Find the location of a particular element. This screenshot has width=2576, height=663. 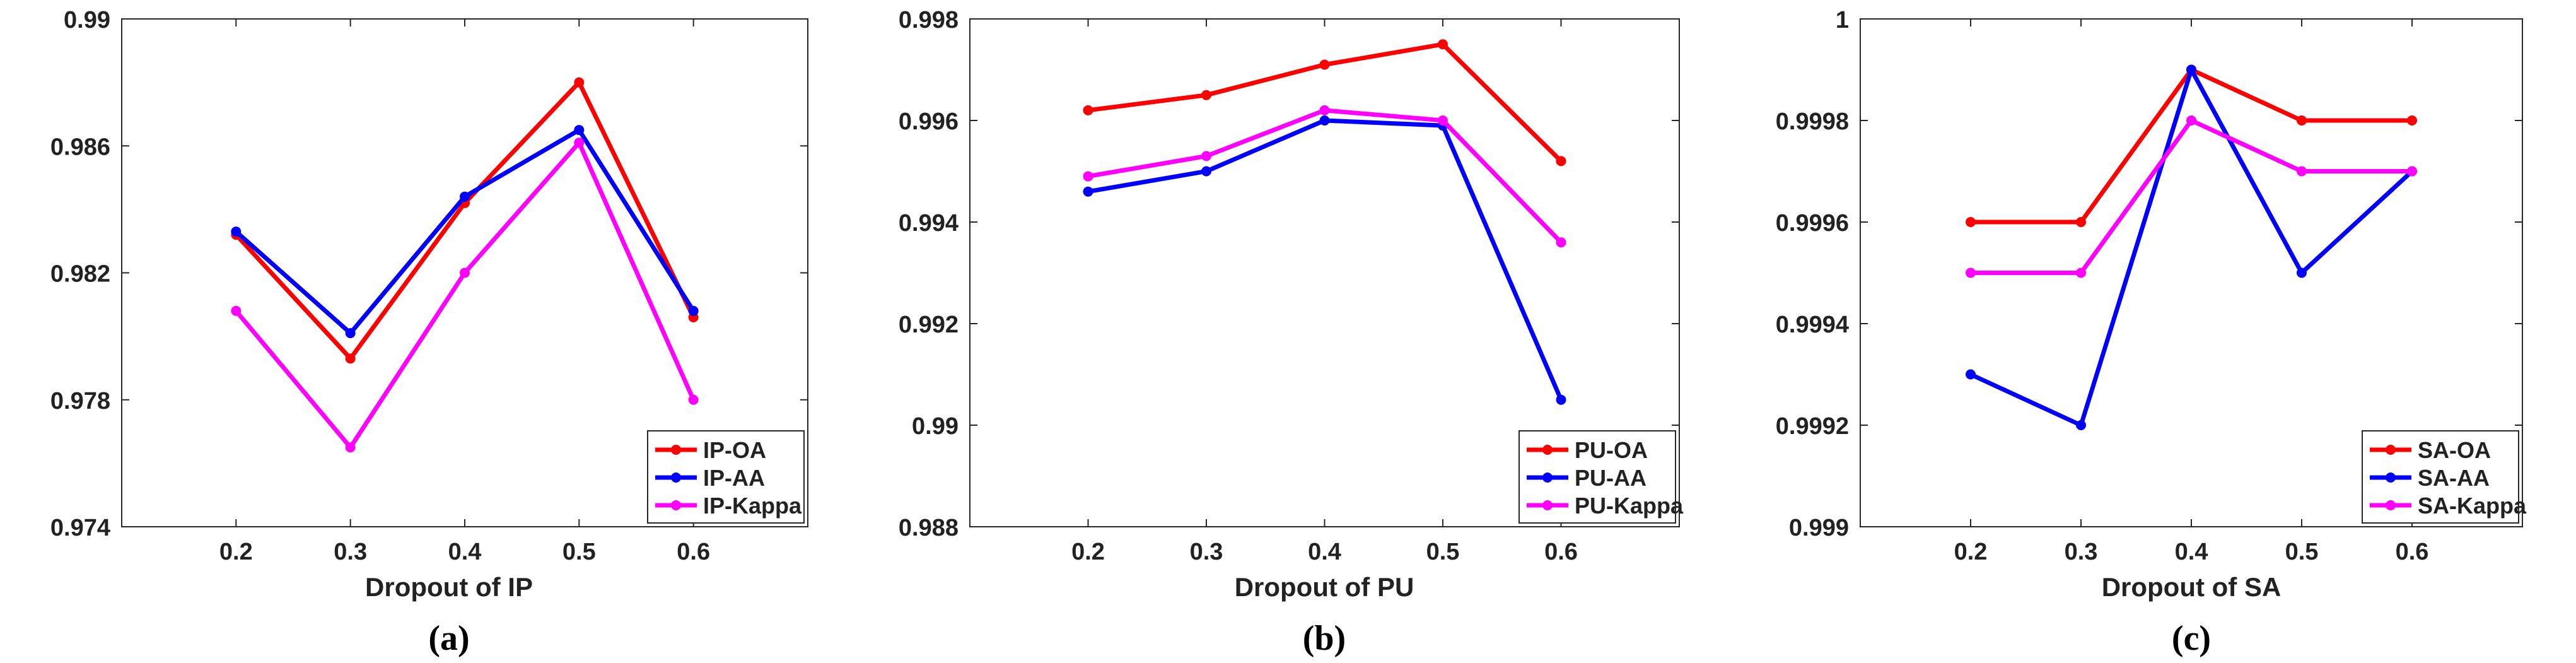

y-tick-label: 0.9992 is located at coordinates (1813, 426).